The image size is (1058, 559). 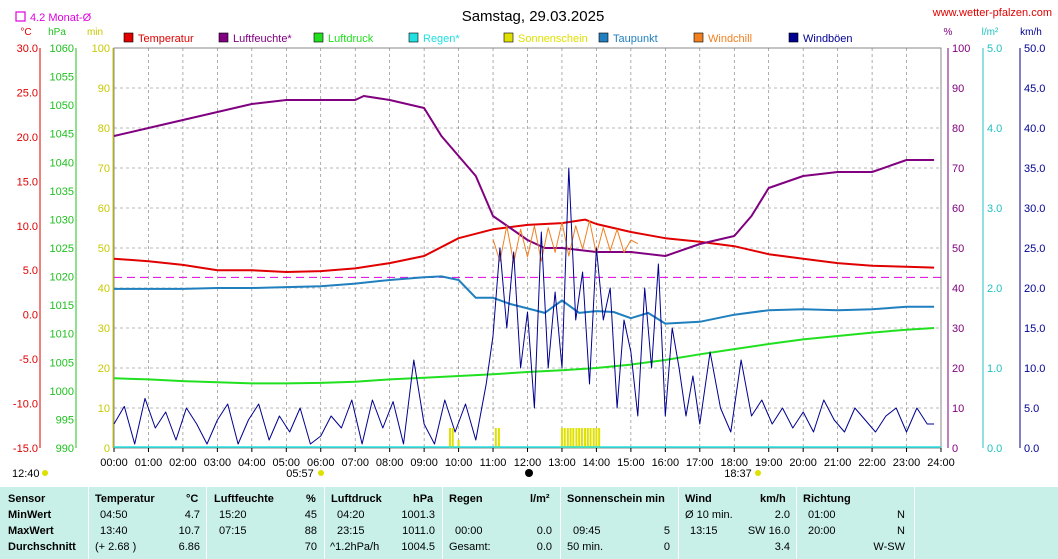 I want to click on x-tick-label: 20:00, so click(x=803, y=463).